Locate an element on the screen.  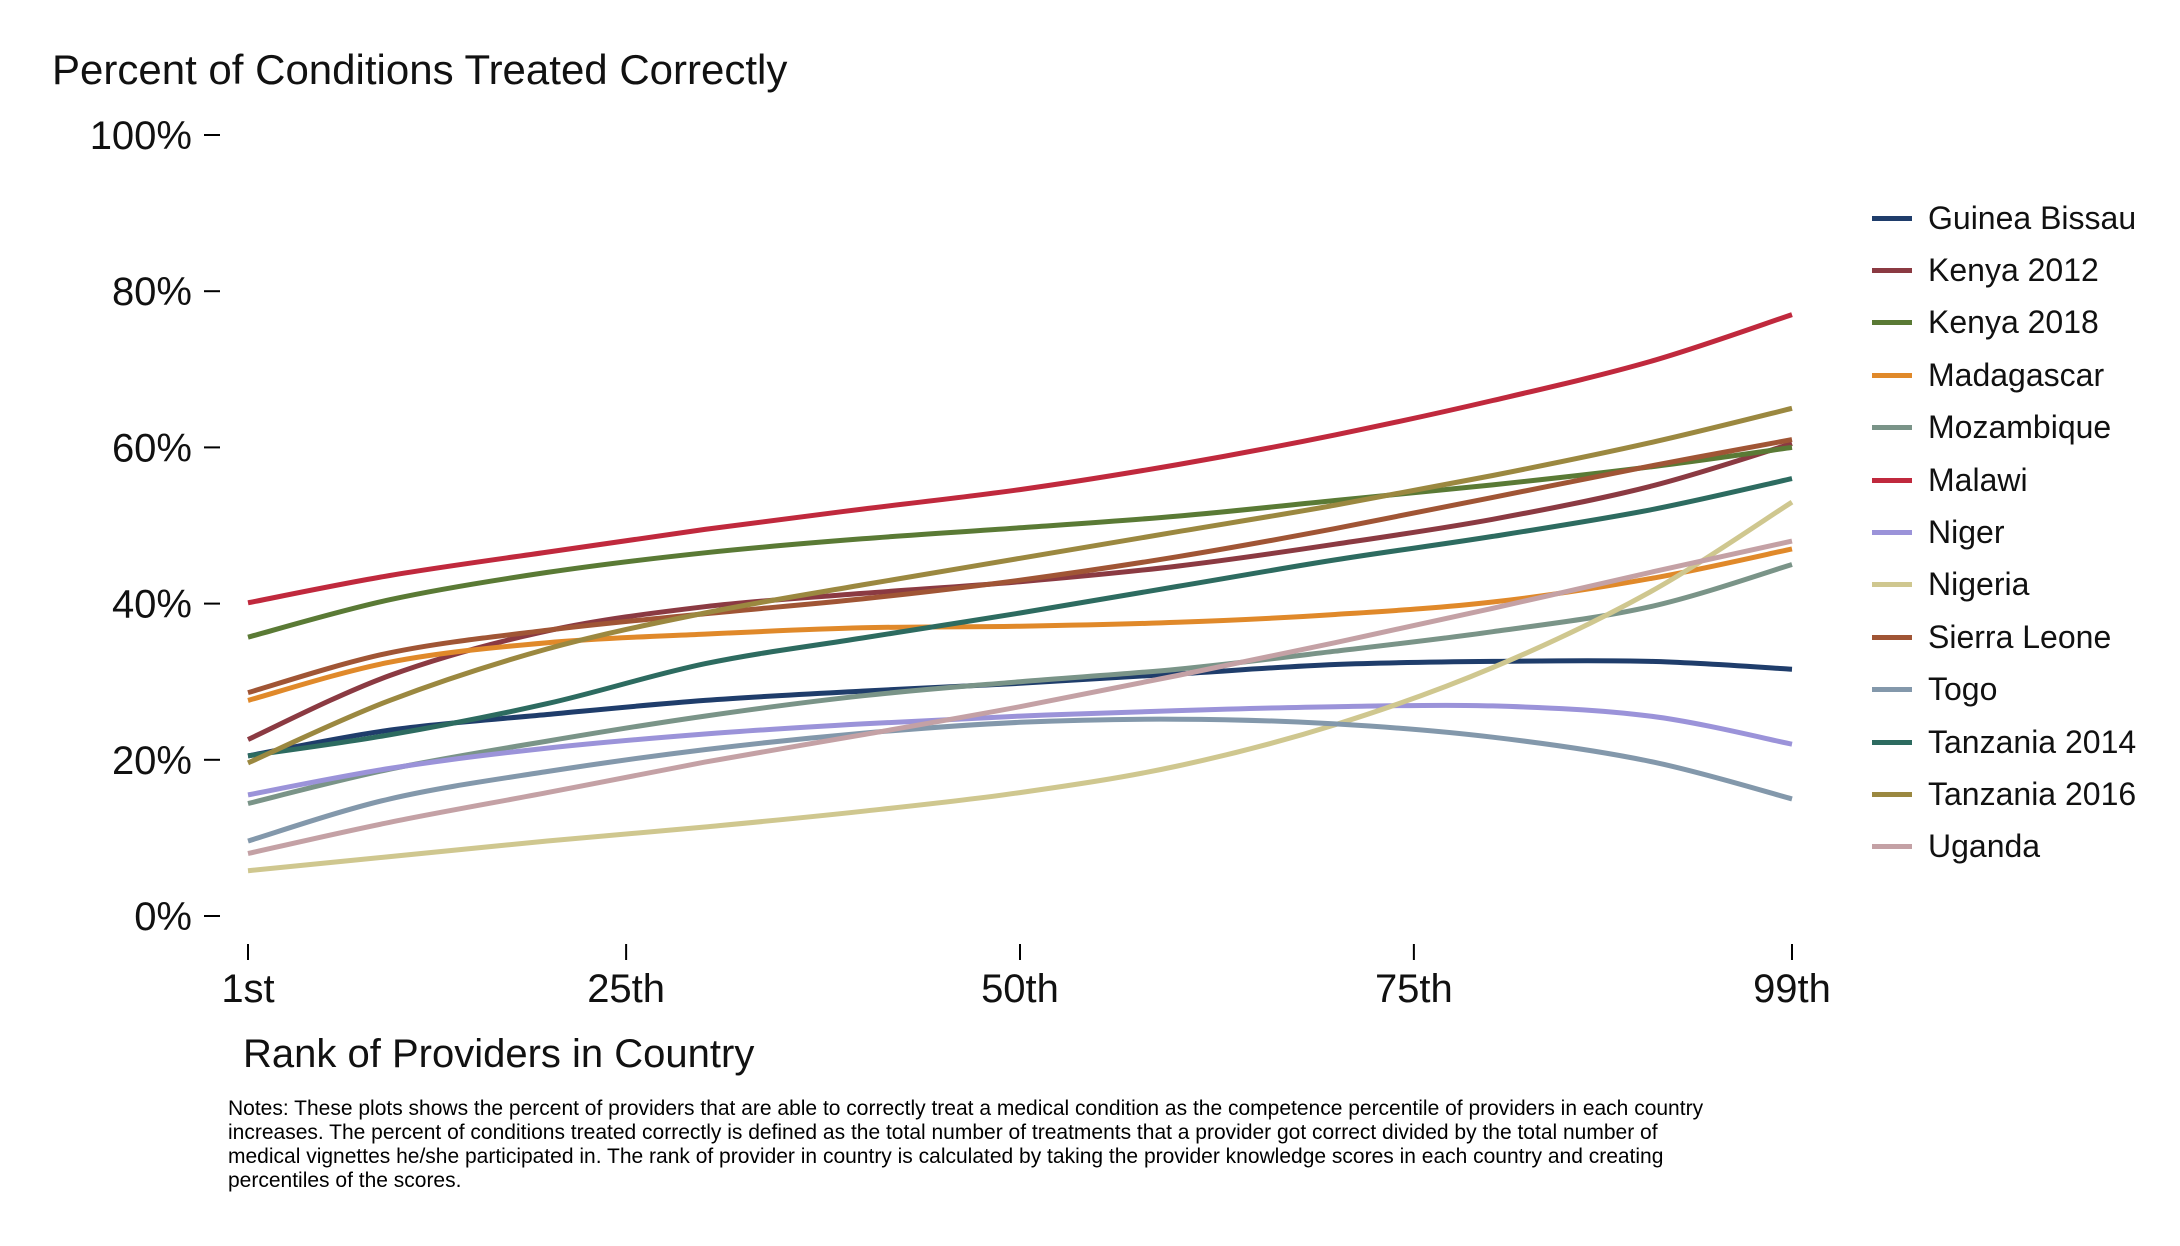
legend-item-sierra-leone: Sierra Leone is located at coordinates (2004, 637).